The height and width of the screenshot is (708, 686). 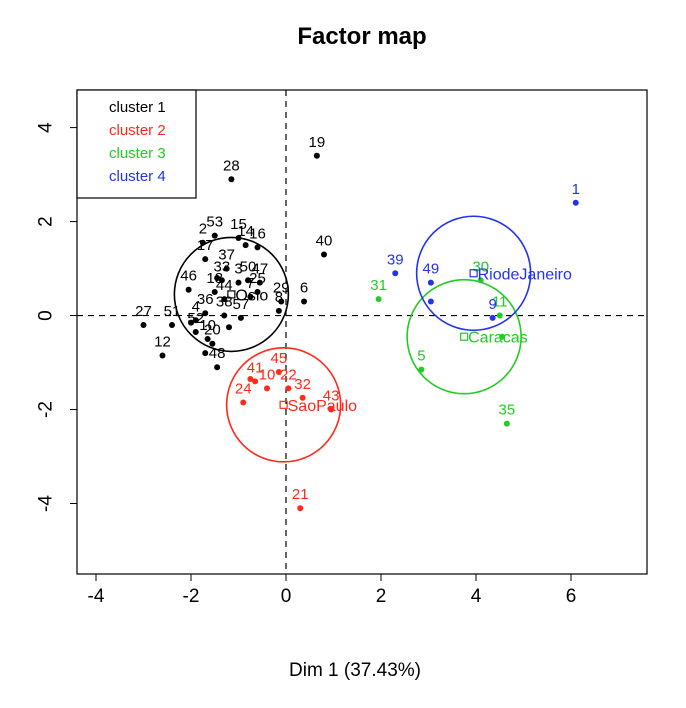 I want to click on point-label: 24, so click(x=243, y=388).